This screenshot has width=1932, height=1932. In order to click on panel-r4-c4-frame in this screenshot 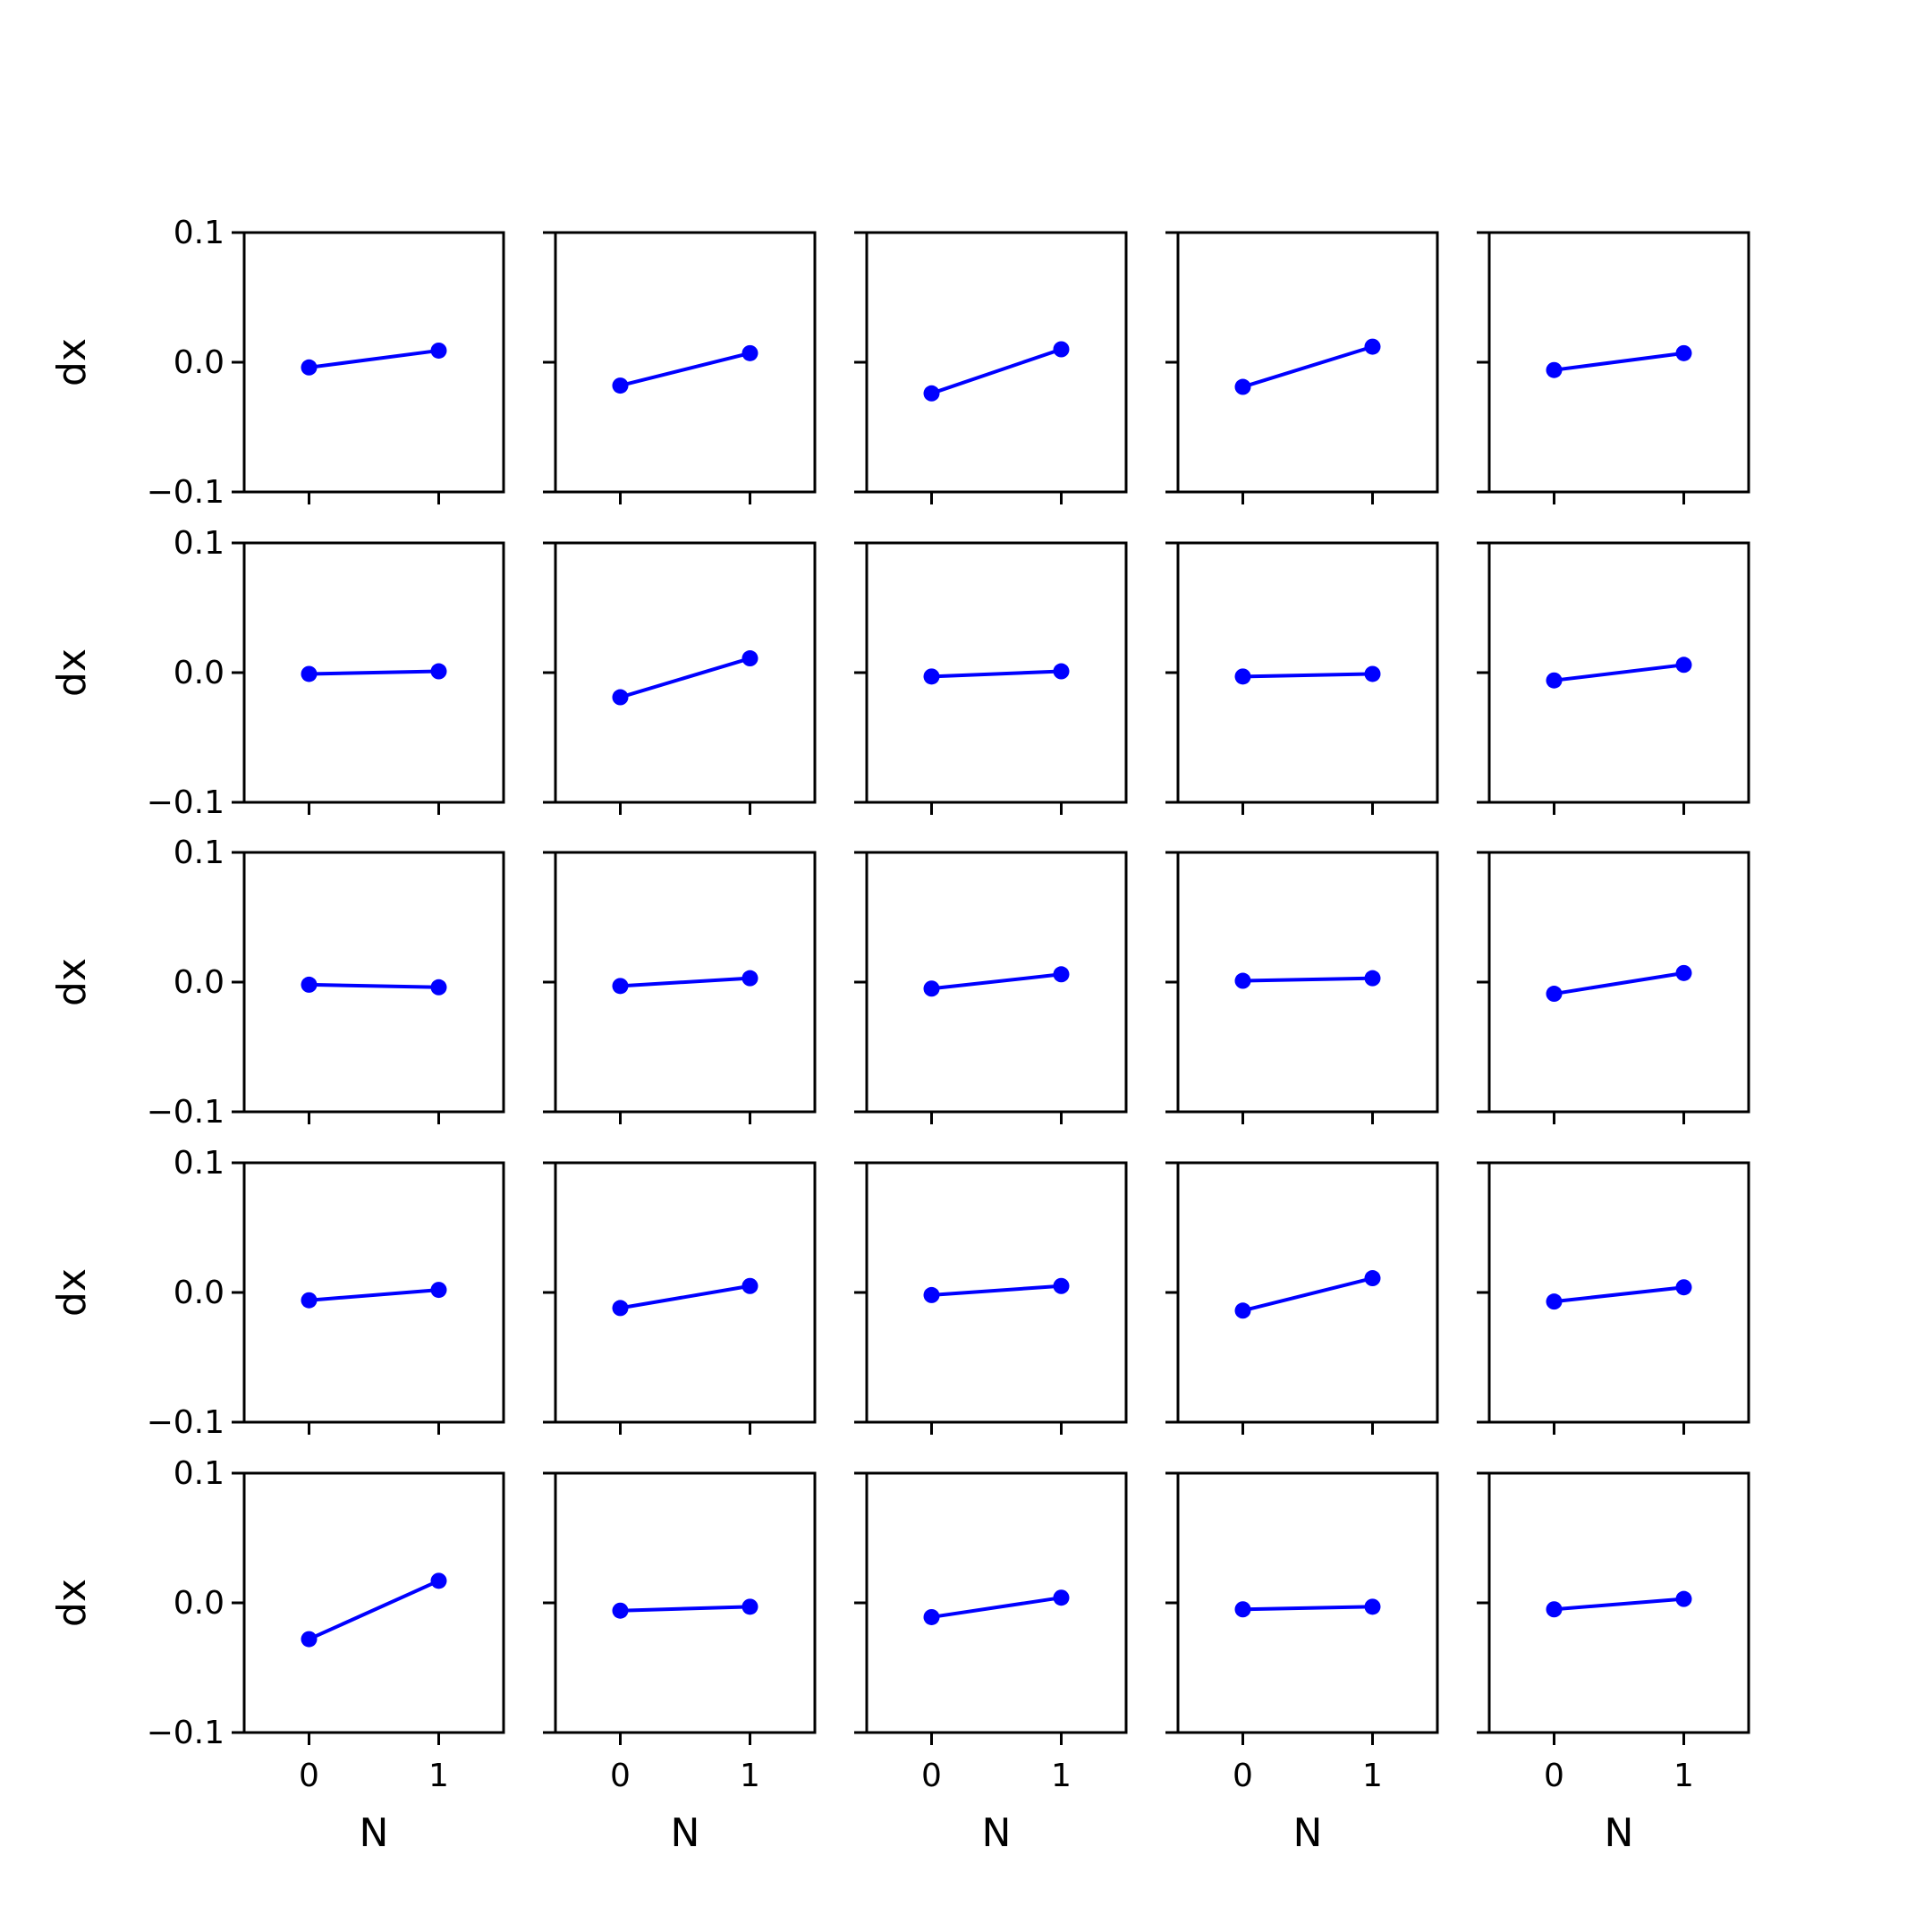, I will do `click(1307, 1292)`.